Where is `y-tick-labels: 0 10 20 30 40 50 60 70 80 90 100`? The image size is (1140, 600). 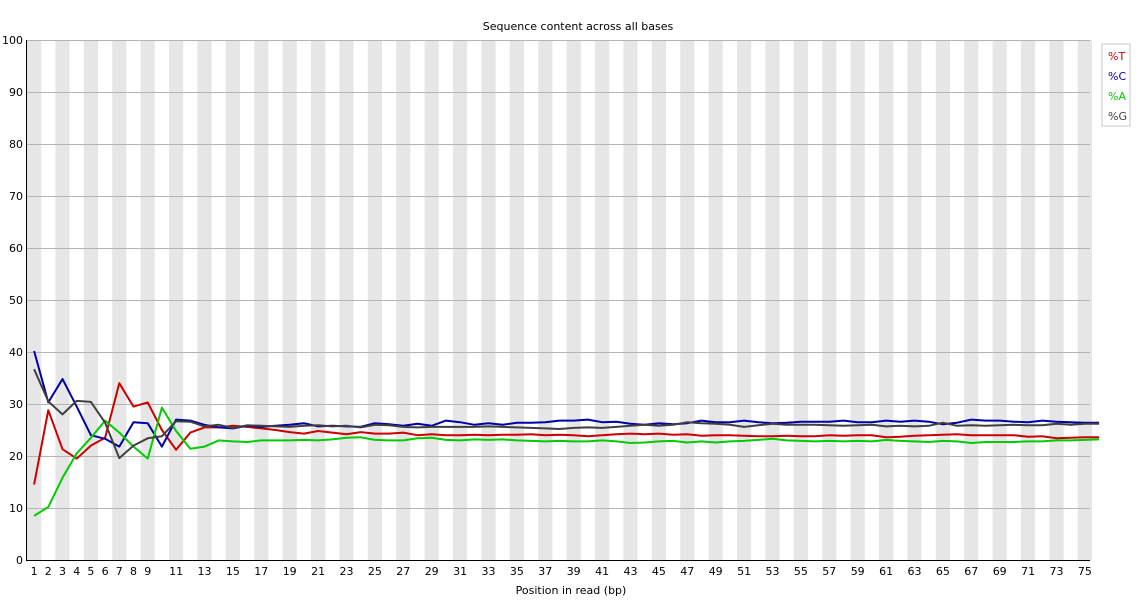 y-tick-labels: 0 10 20 30 40 50 60 70 80 90 100 is located at coordinates (12, 300).